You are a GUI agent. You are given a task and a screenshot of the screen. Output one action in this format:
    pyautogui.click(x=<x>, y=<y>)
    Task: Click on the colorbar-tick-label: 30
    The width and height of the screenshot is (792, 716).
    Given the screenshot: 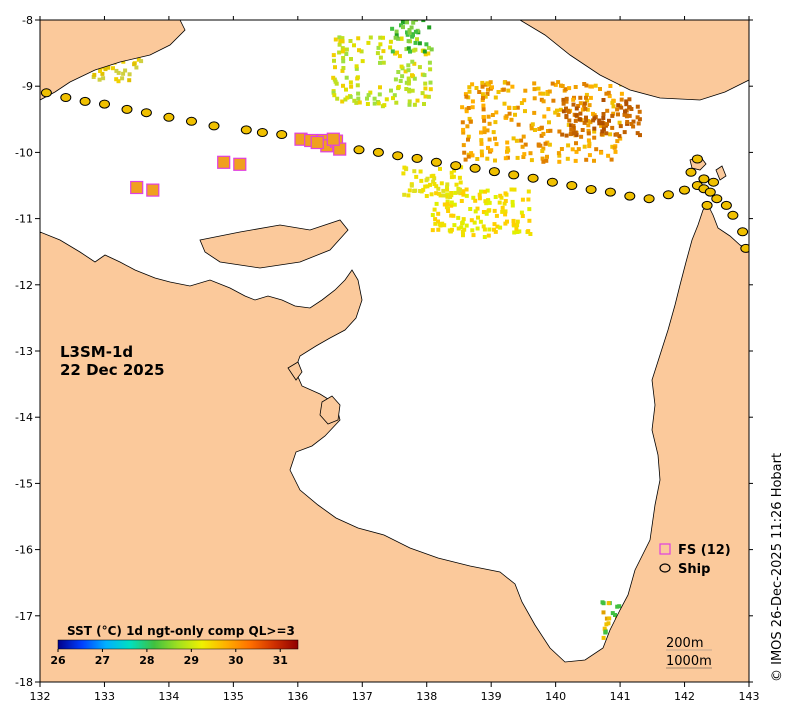 What is the action you would take?
    pyautogui.click(x=236, y=660)
    